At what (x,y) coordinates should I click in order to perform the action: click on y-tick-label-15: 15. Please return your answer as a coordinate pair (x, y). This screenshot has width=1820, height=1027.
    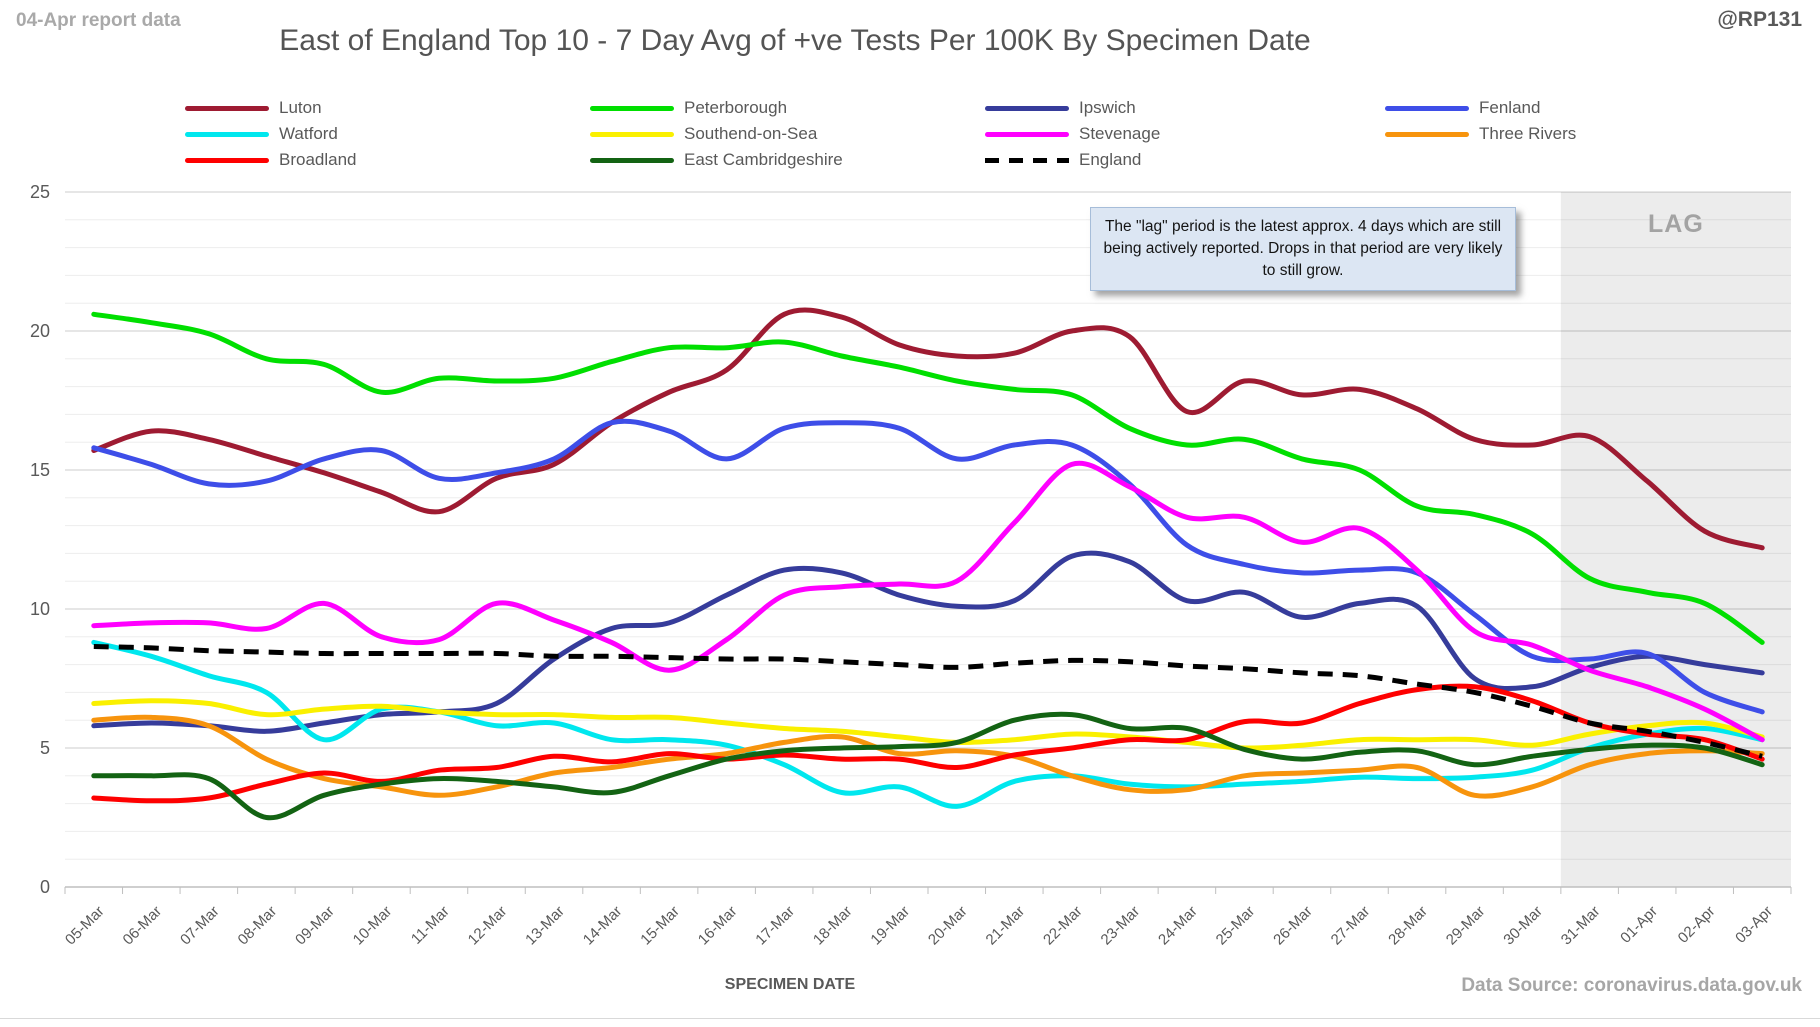
    Looking at the image, I should click on (40, 470).